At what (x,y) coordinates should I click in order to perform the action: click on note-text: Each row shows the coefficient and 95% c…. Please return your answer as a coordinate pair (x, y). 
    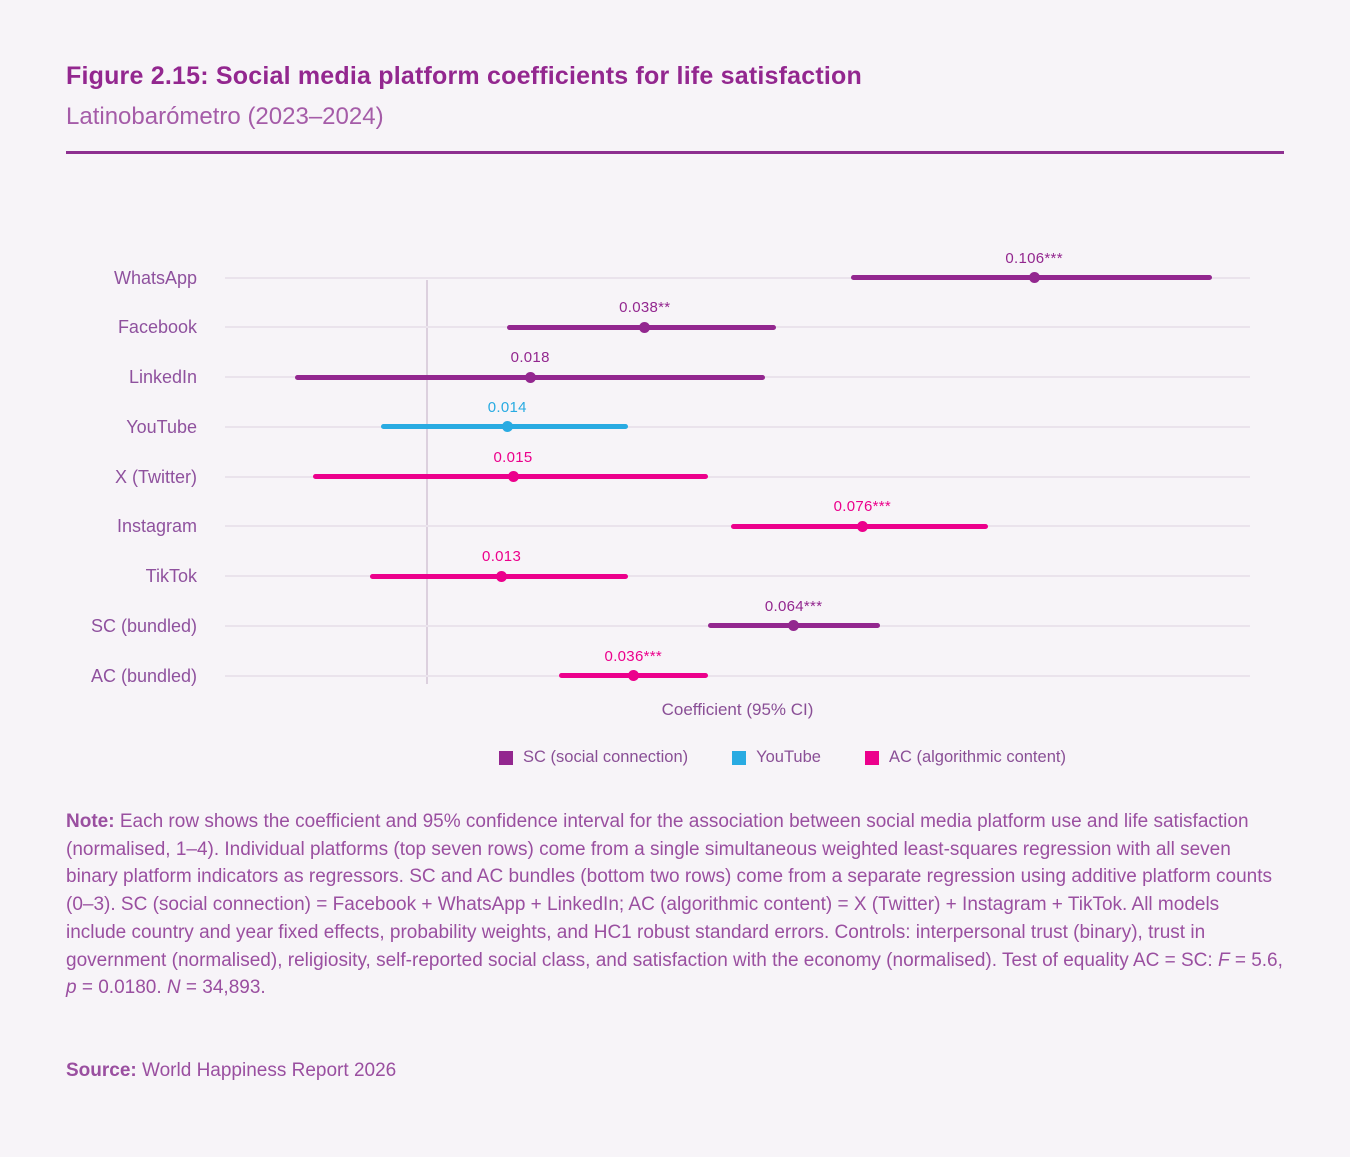
    Looking at the image, I should click on (669, 891).